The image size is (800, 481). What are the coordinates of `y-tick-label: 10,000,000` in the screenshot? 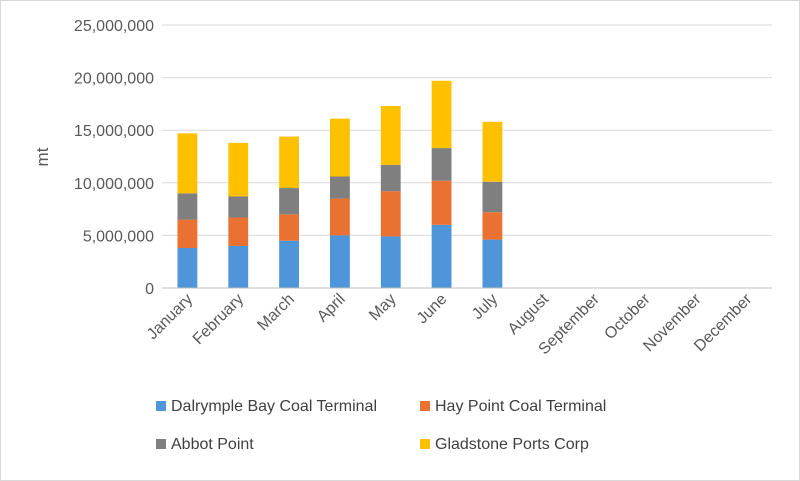 It's located at (114, 184).